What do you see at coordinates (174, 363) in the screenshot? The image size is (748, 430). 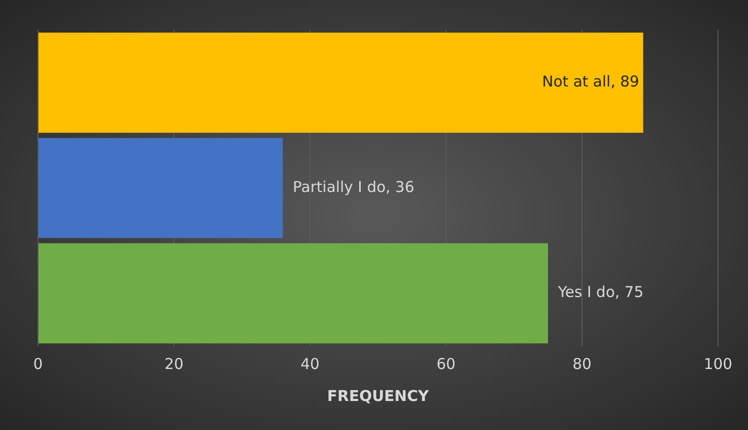 I see `x-tick-label: 20` at bounding box center [174, 363].